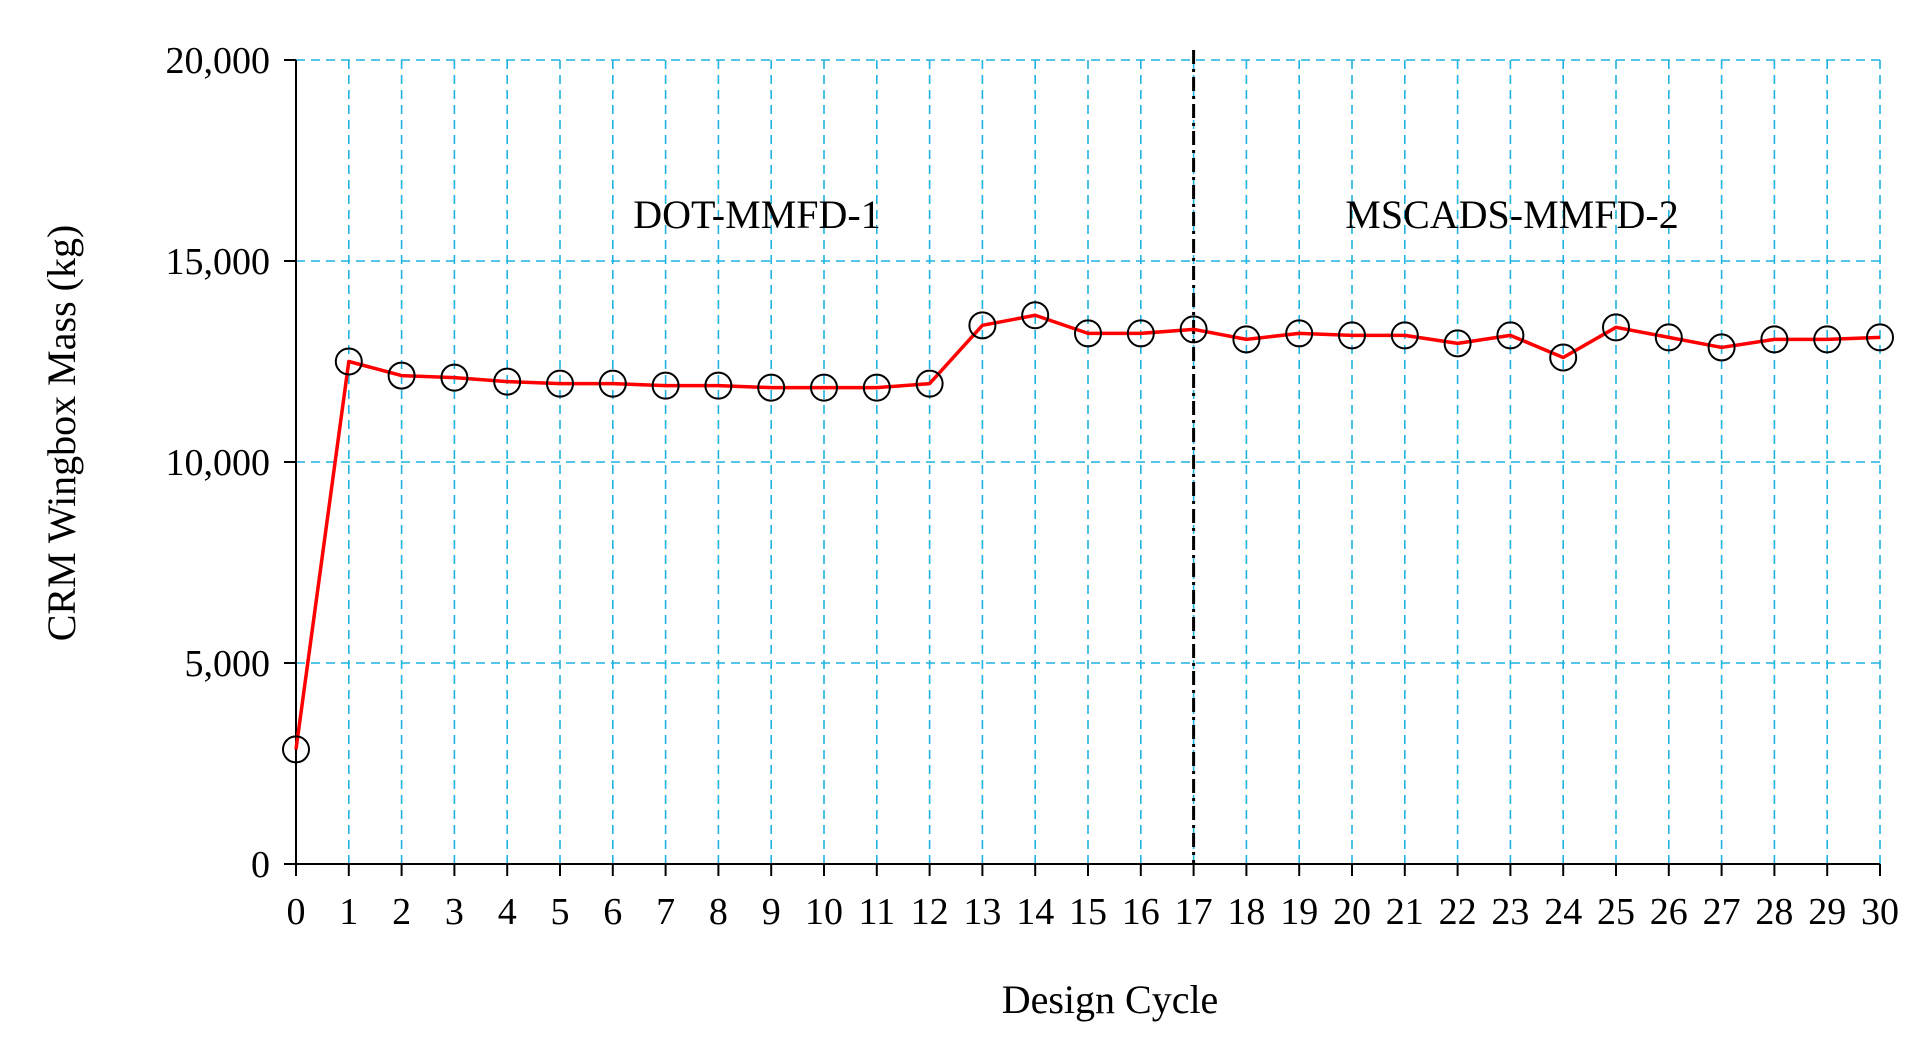 This screenshot has width=1925, height=1061. I want to click on x-tick-label: 24, so click(1563, 912).